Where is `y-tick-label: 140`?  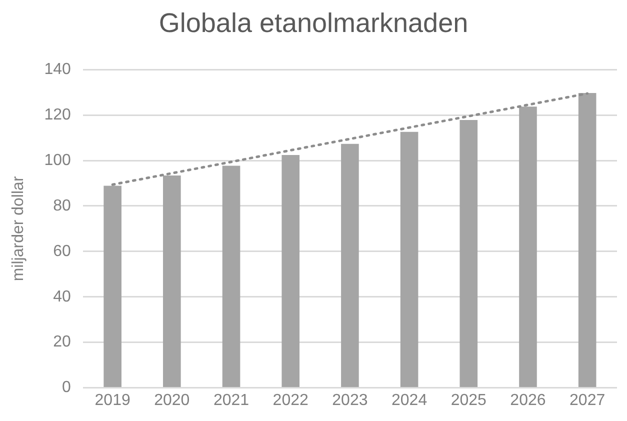 y-tick-label: 140 is located at coordinates (57, 69).